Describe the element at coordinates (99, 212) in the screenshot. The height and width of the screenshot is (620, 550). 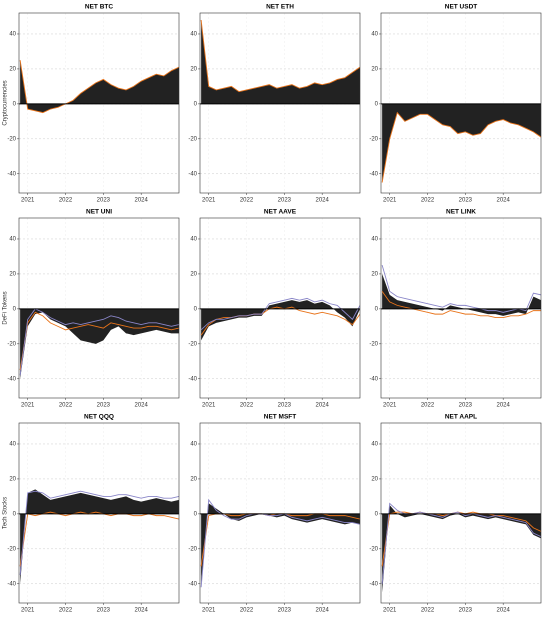
I see `panel-title: NET UNI` at that location.